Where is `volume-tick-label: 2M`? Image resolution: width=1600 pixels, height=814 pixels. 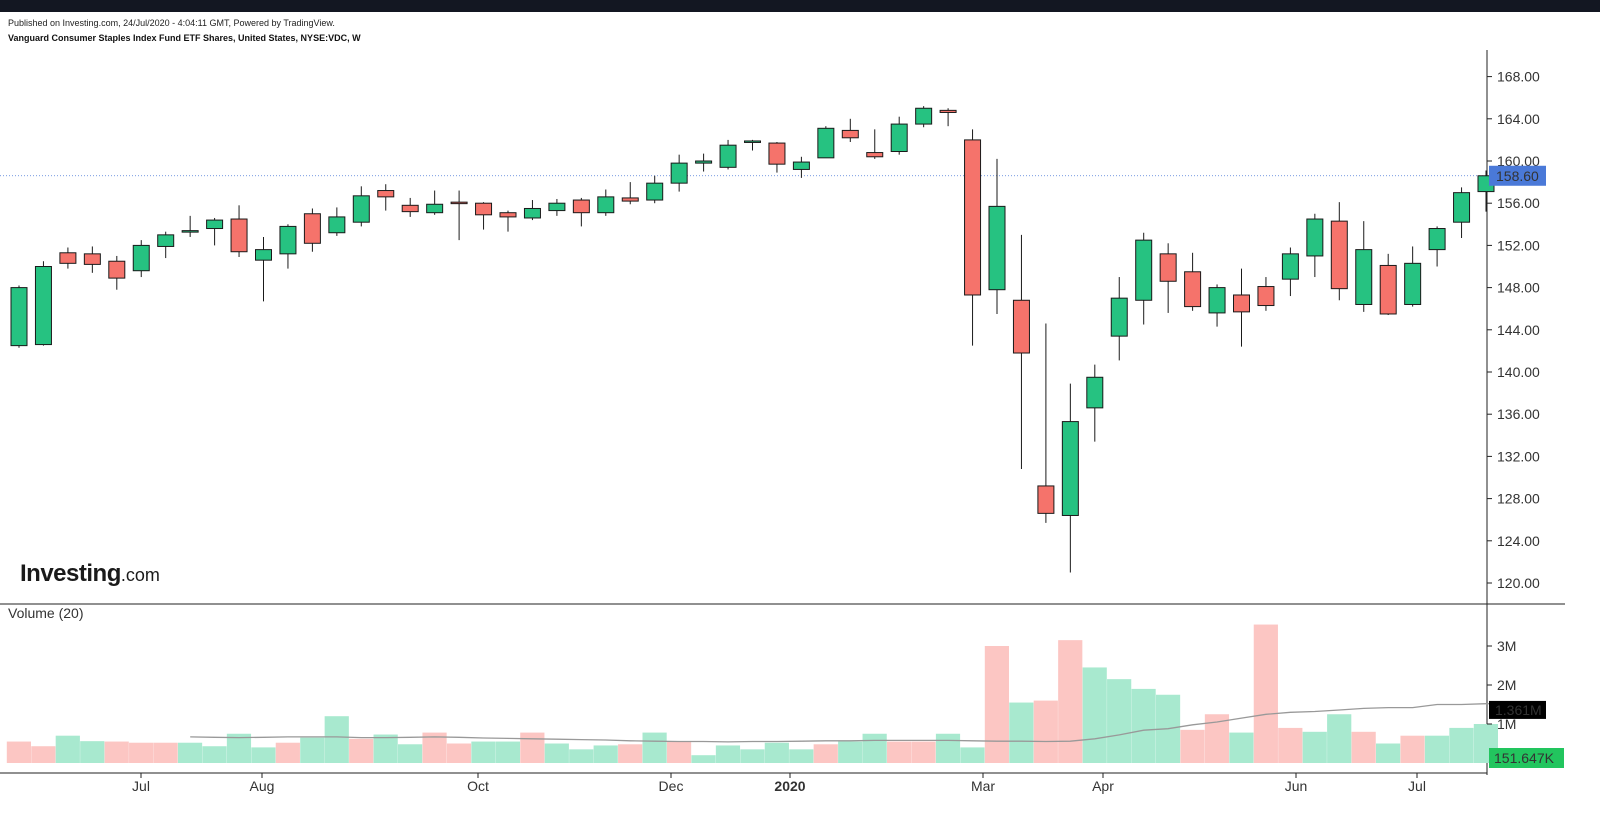
volume-tick-label: 2M is located at coordinates (1506, 685).